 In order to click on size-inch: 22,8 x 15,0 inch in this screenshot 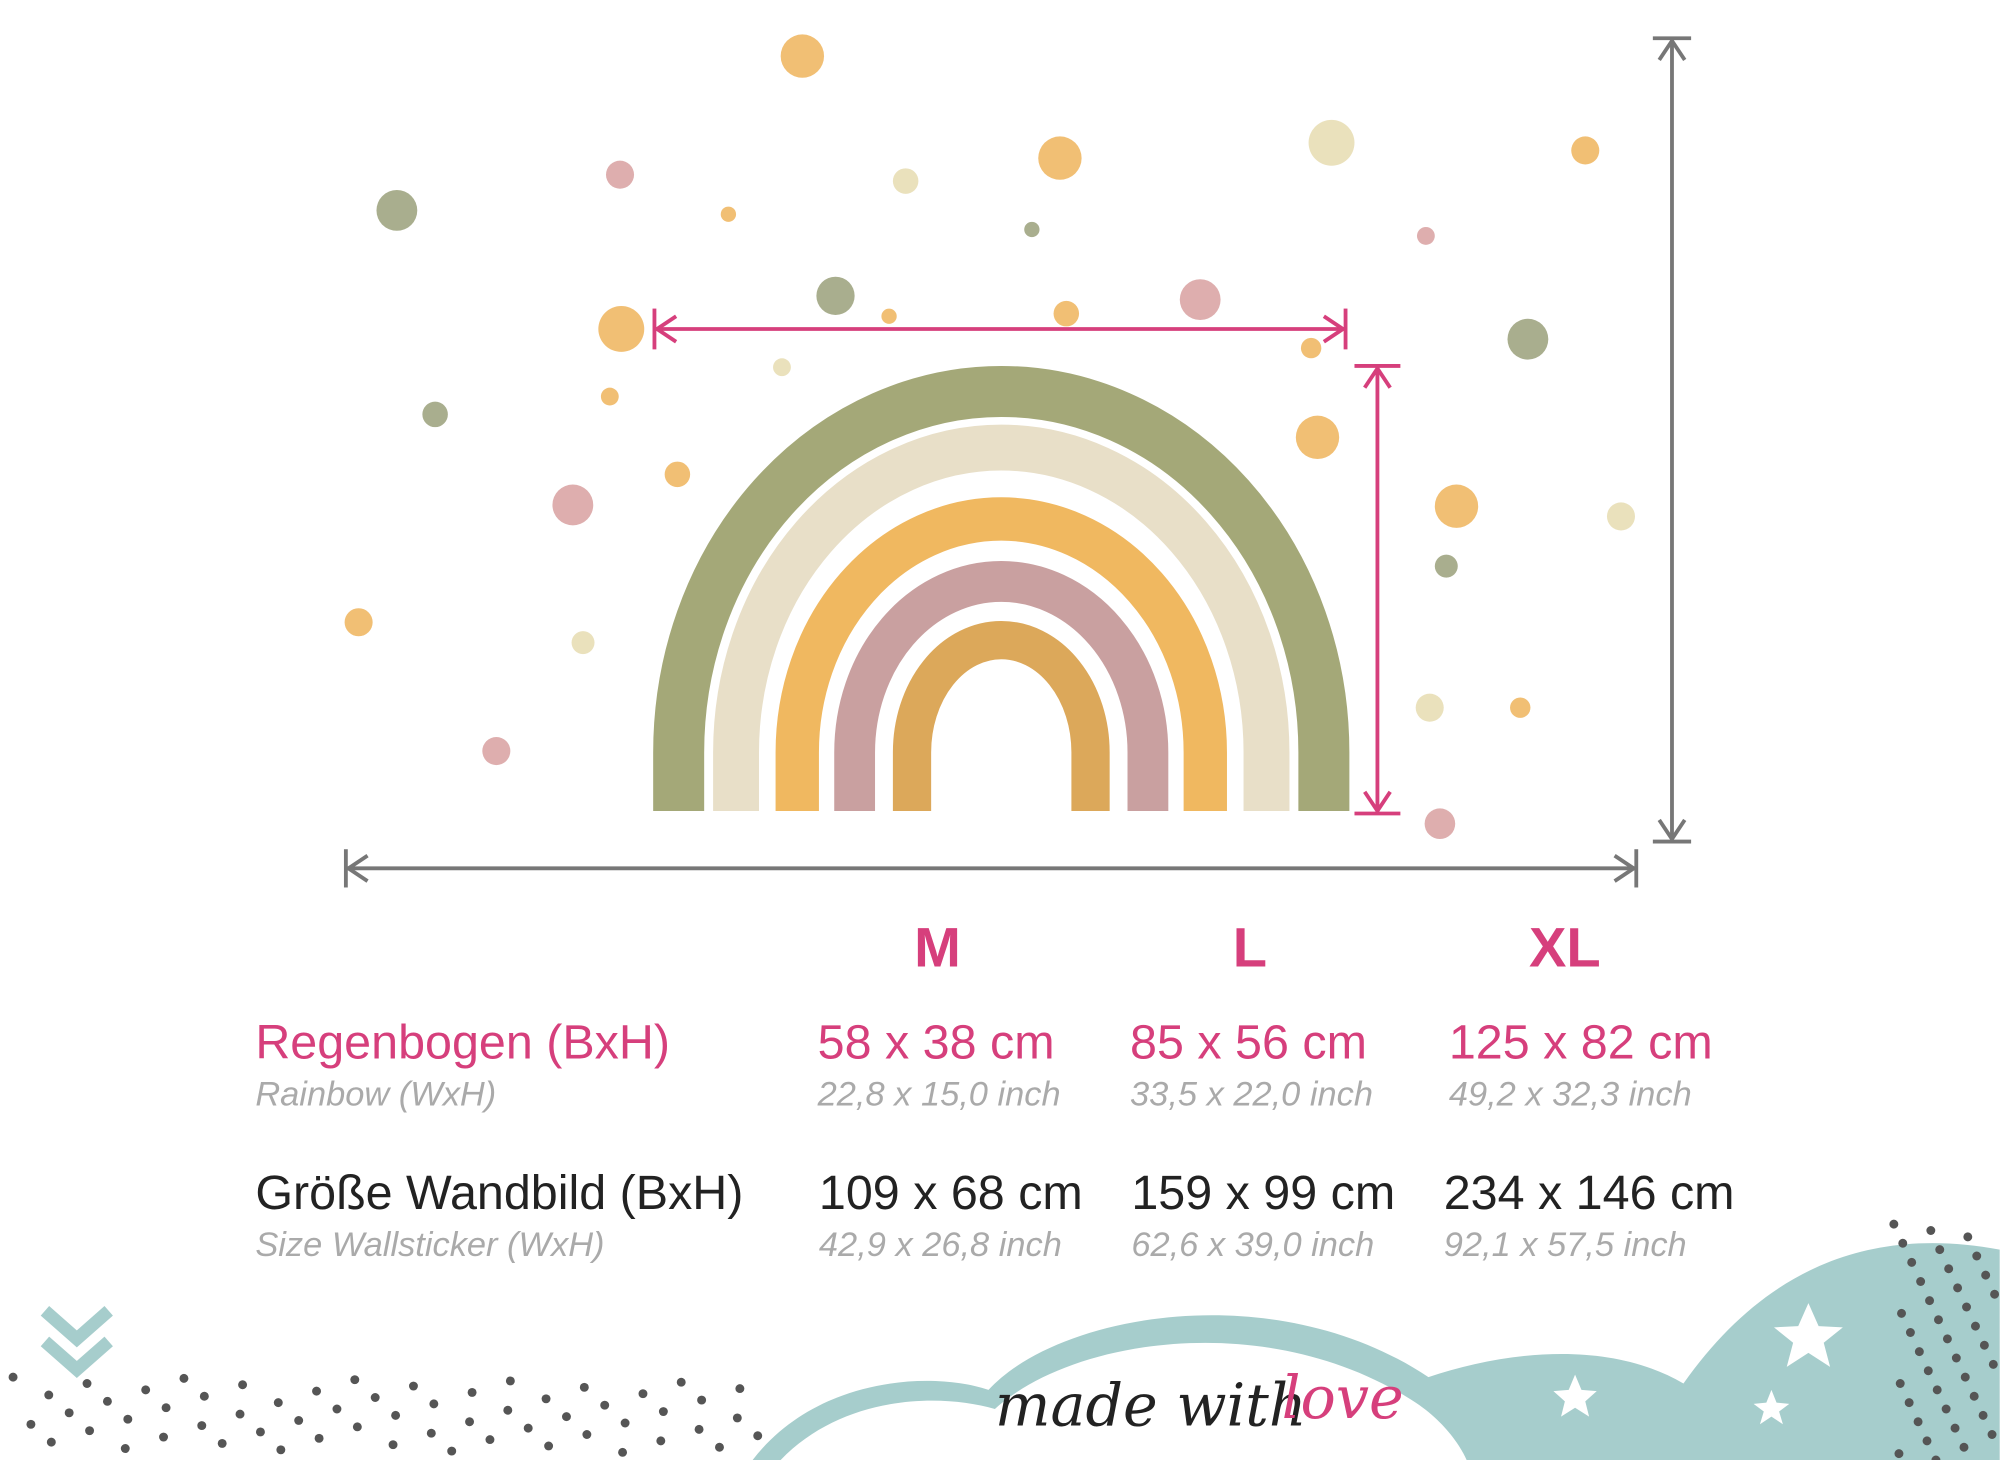, I will do `click(939, 1095)`.